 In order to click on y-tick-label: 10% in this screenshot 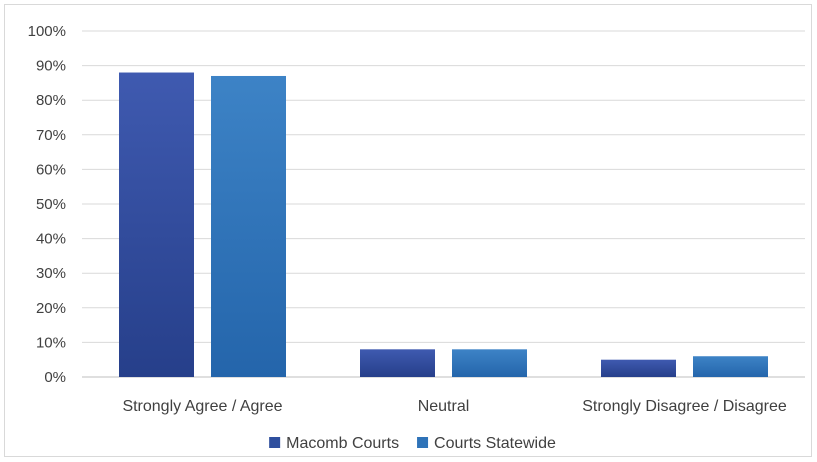, I will do `click(51, 342)`.